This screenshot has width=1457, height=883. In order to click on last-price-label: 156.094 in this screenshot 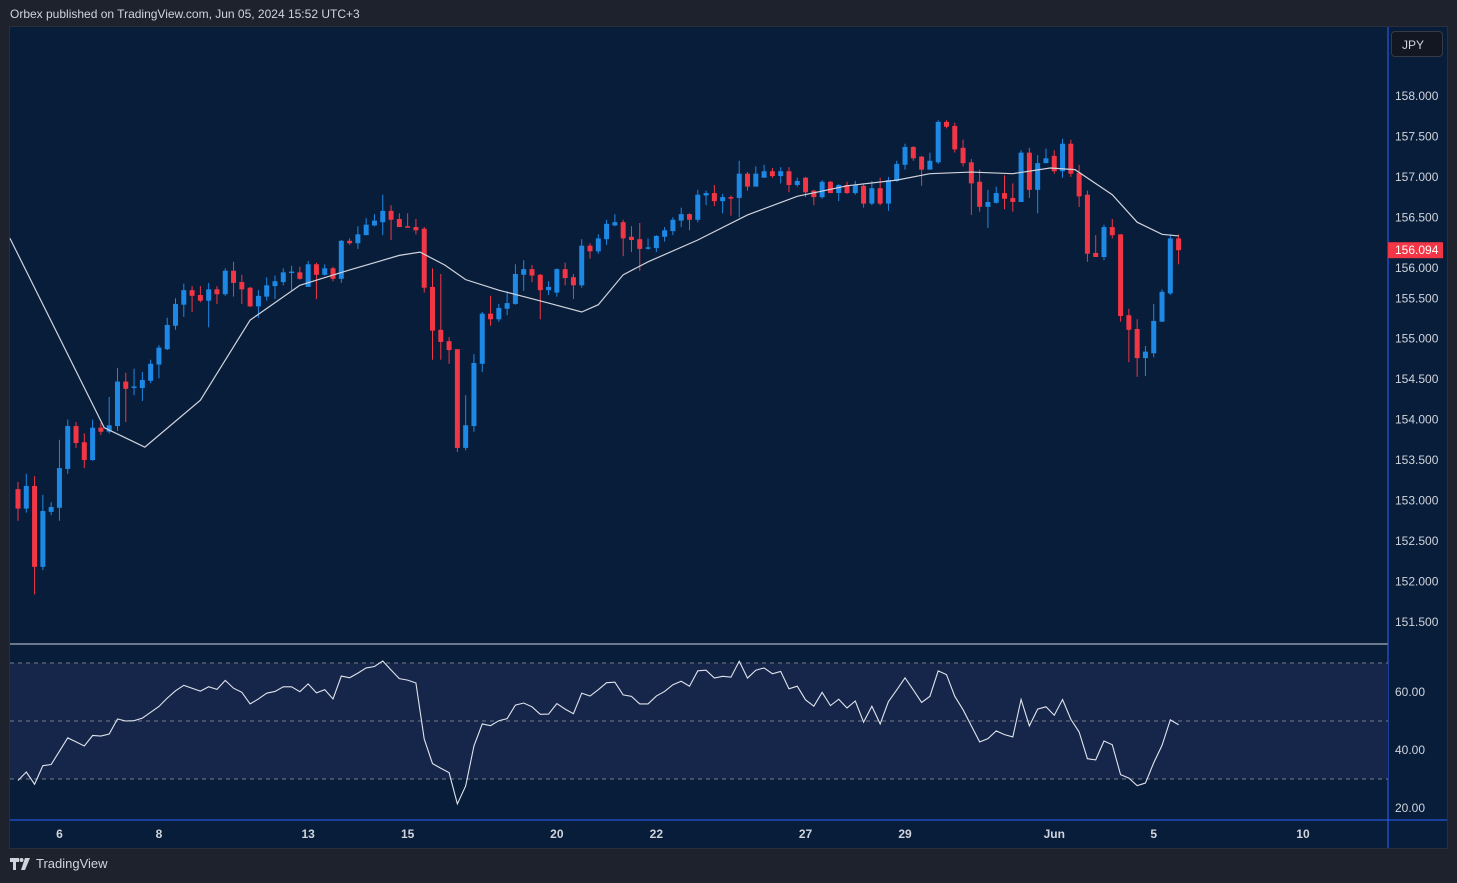, I will do `click(1417, 250)`.